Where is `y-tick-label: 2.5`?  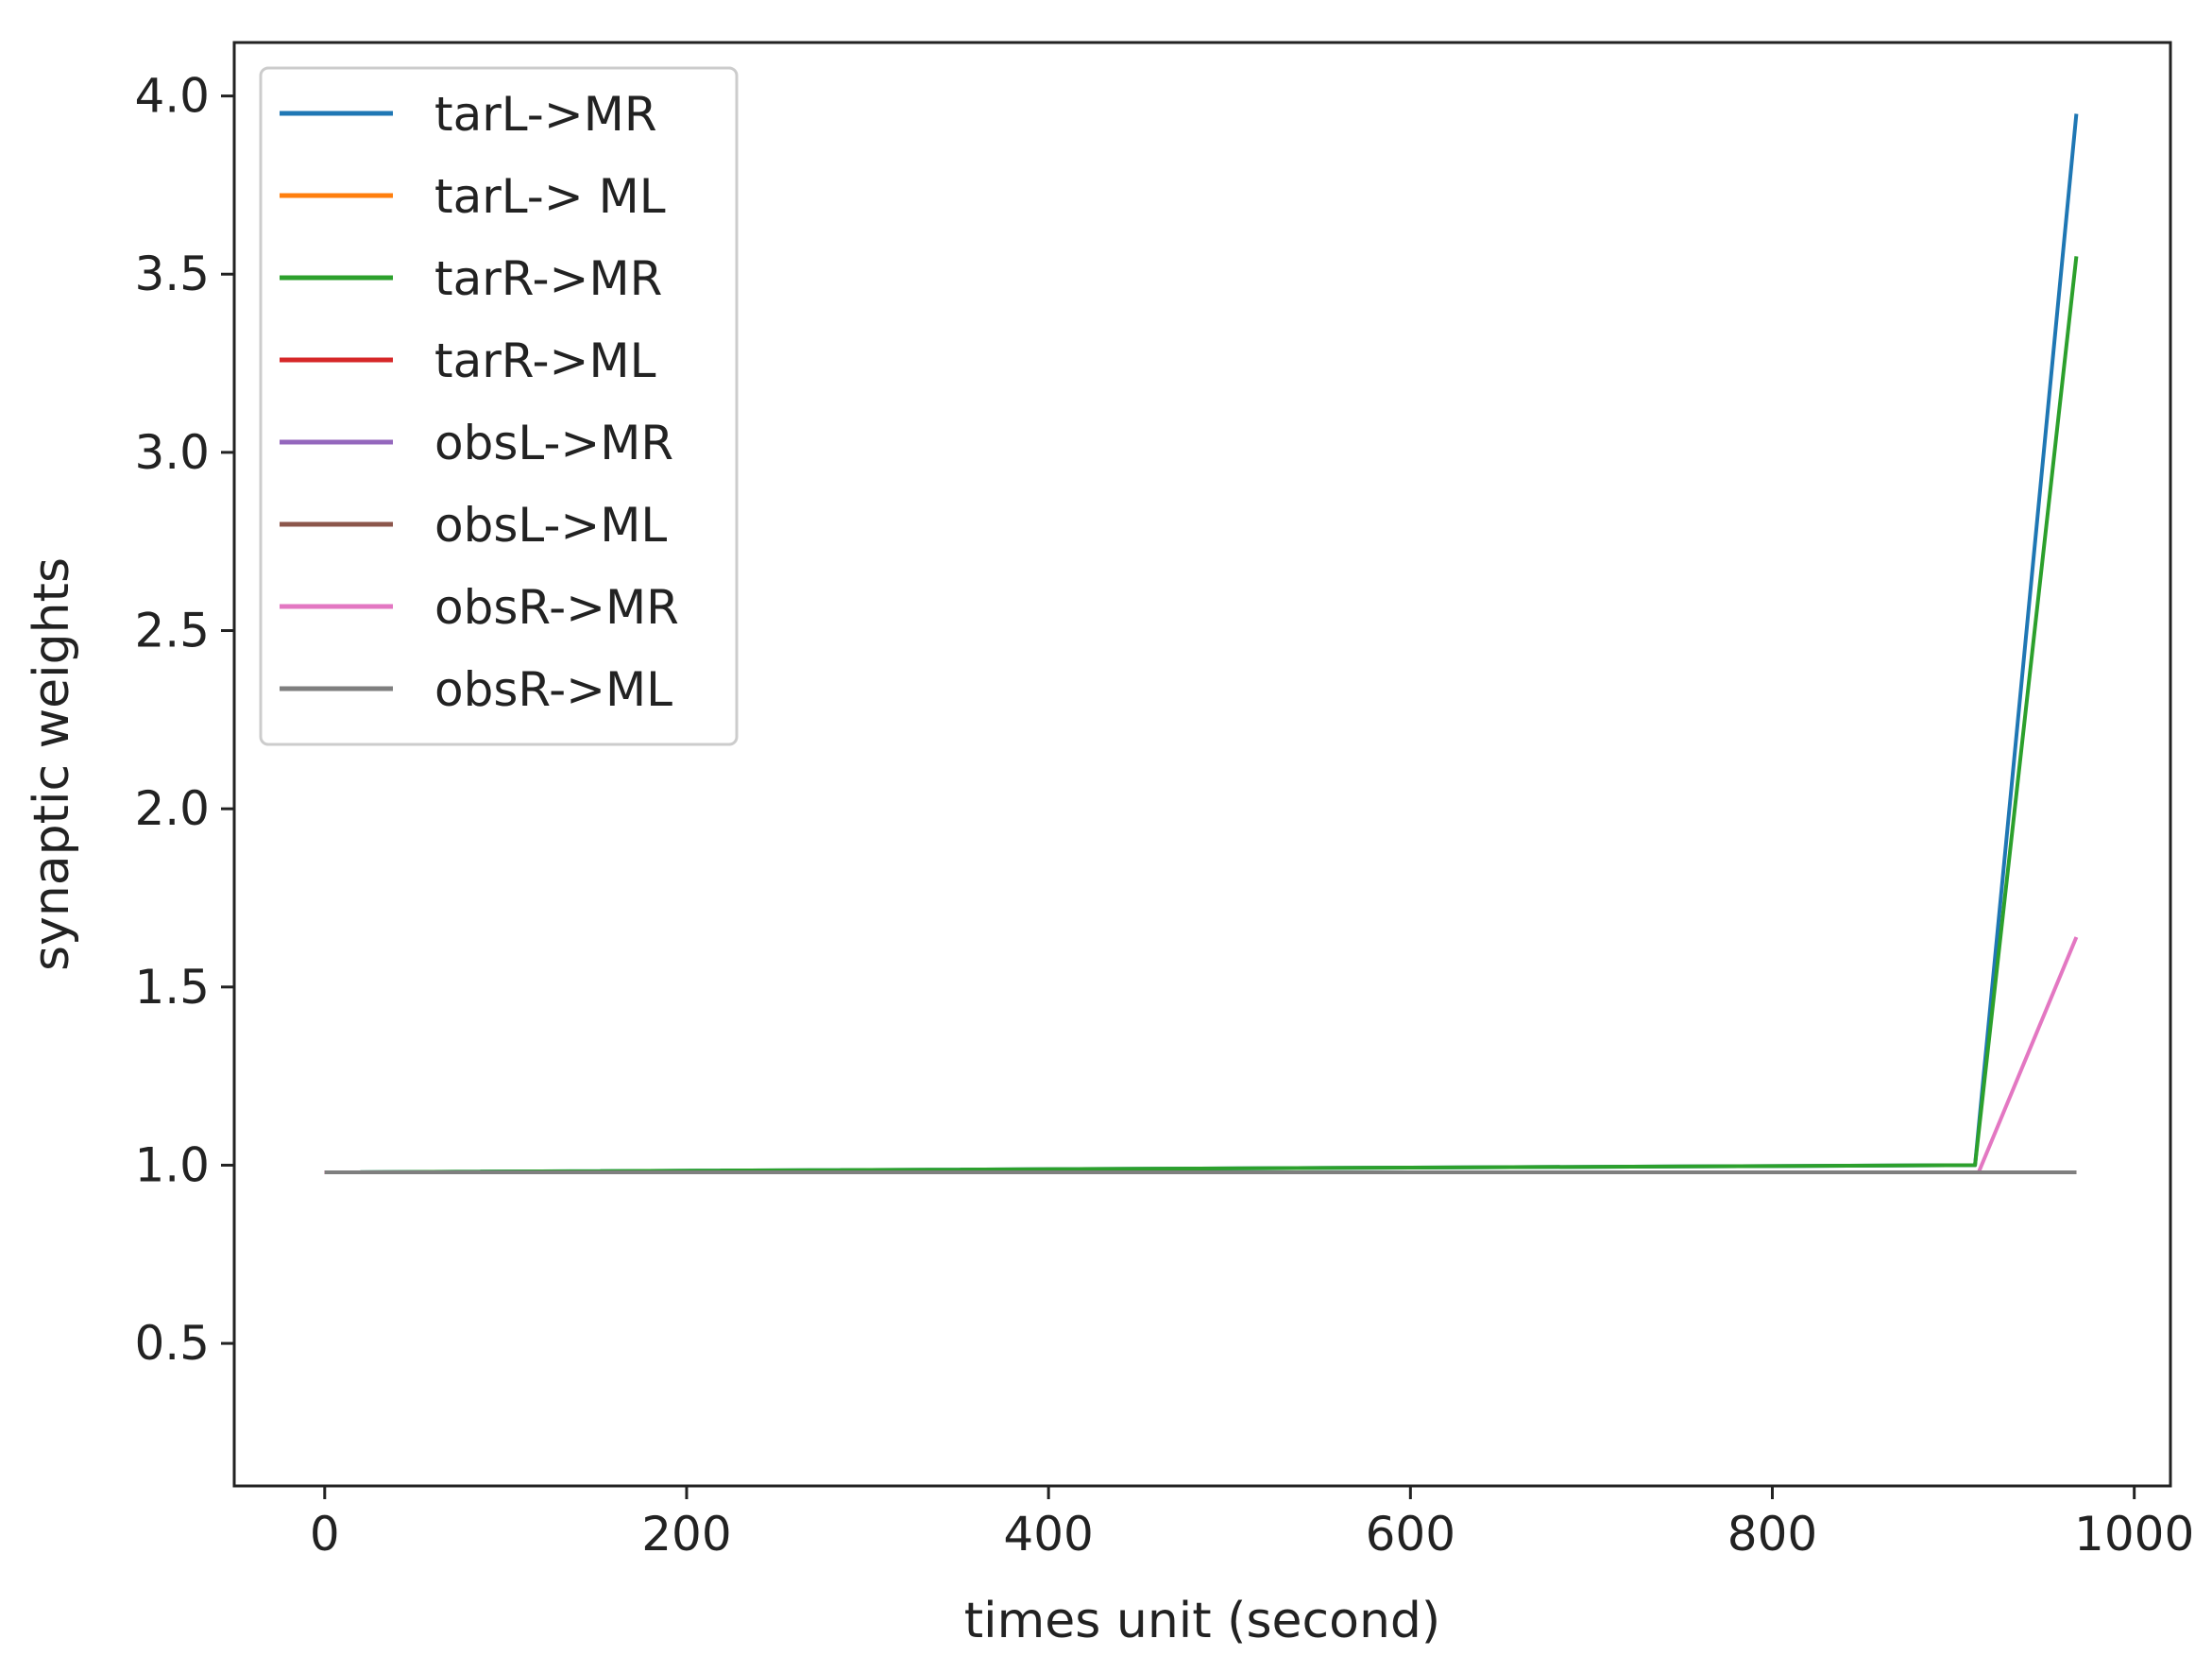 y-tick-label: 2.5 is located at coordinates (172, 631).